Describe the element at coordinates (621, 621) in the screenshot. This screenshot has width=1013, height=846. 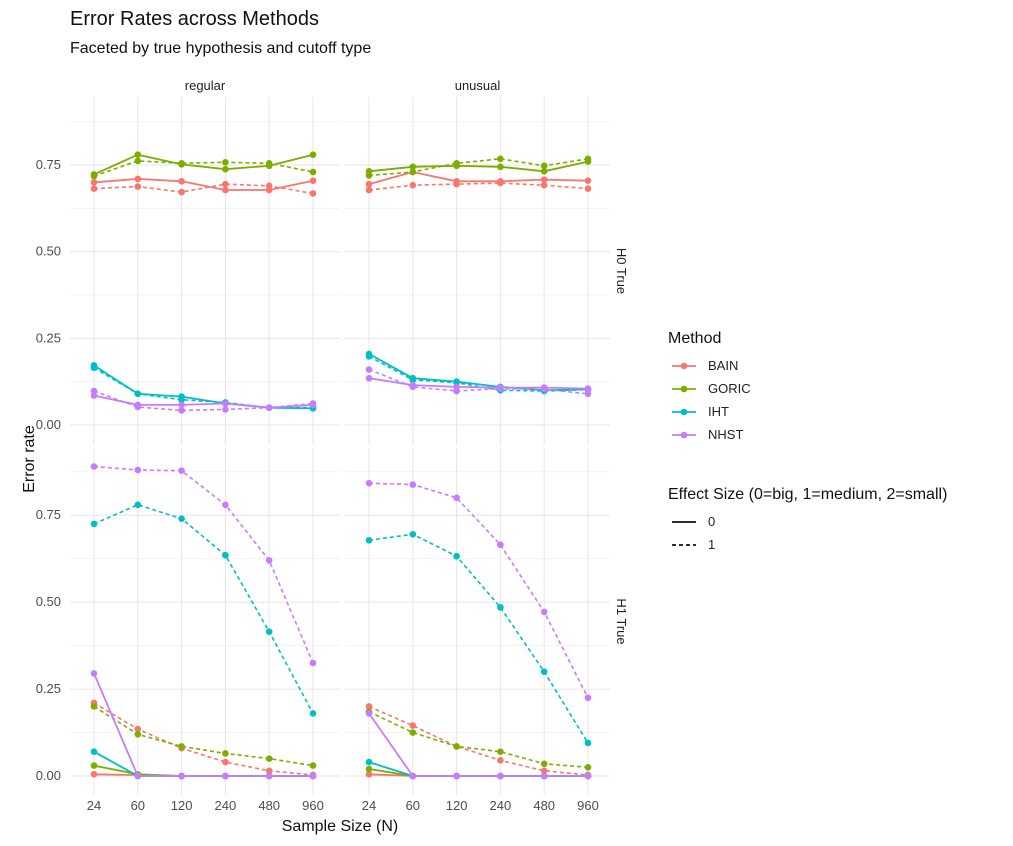
I see `facet-label-h1-true: H1 True` at that location.